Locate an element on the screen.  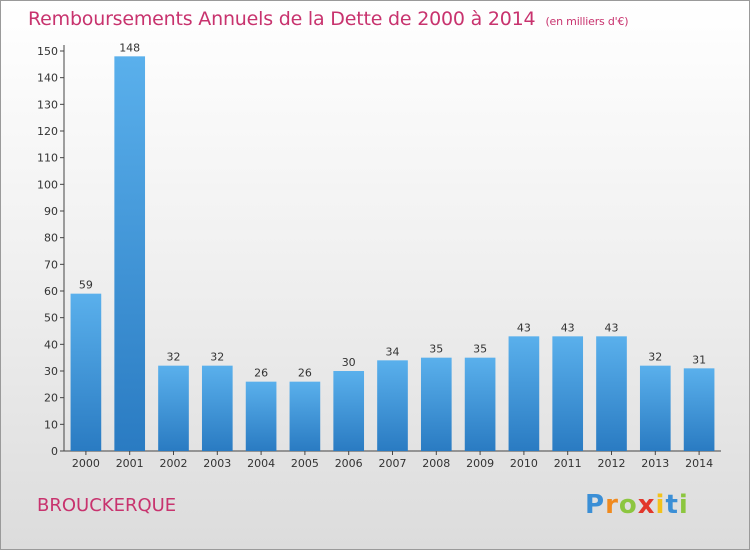
y-tick-label: 140 is located at coordinates (47, 78).